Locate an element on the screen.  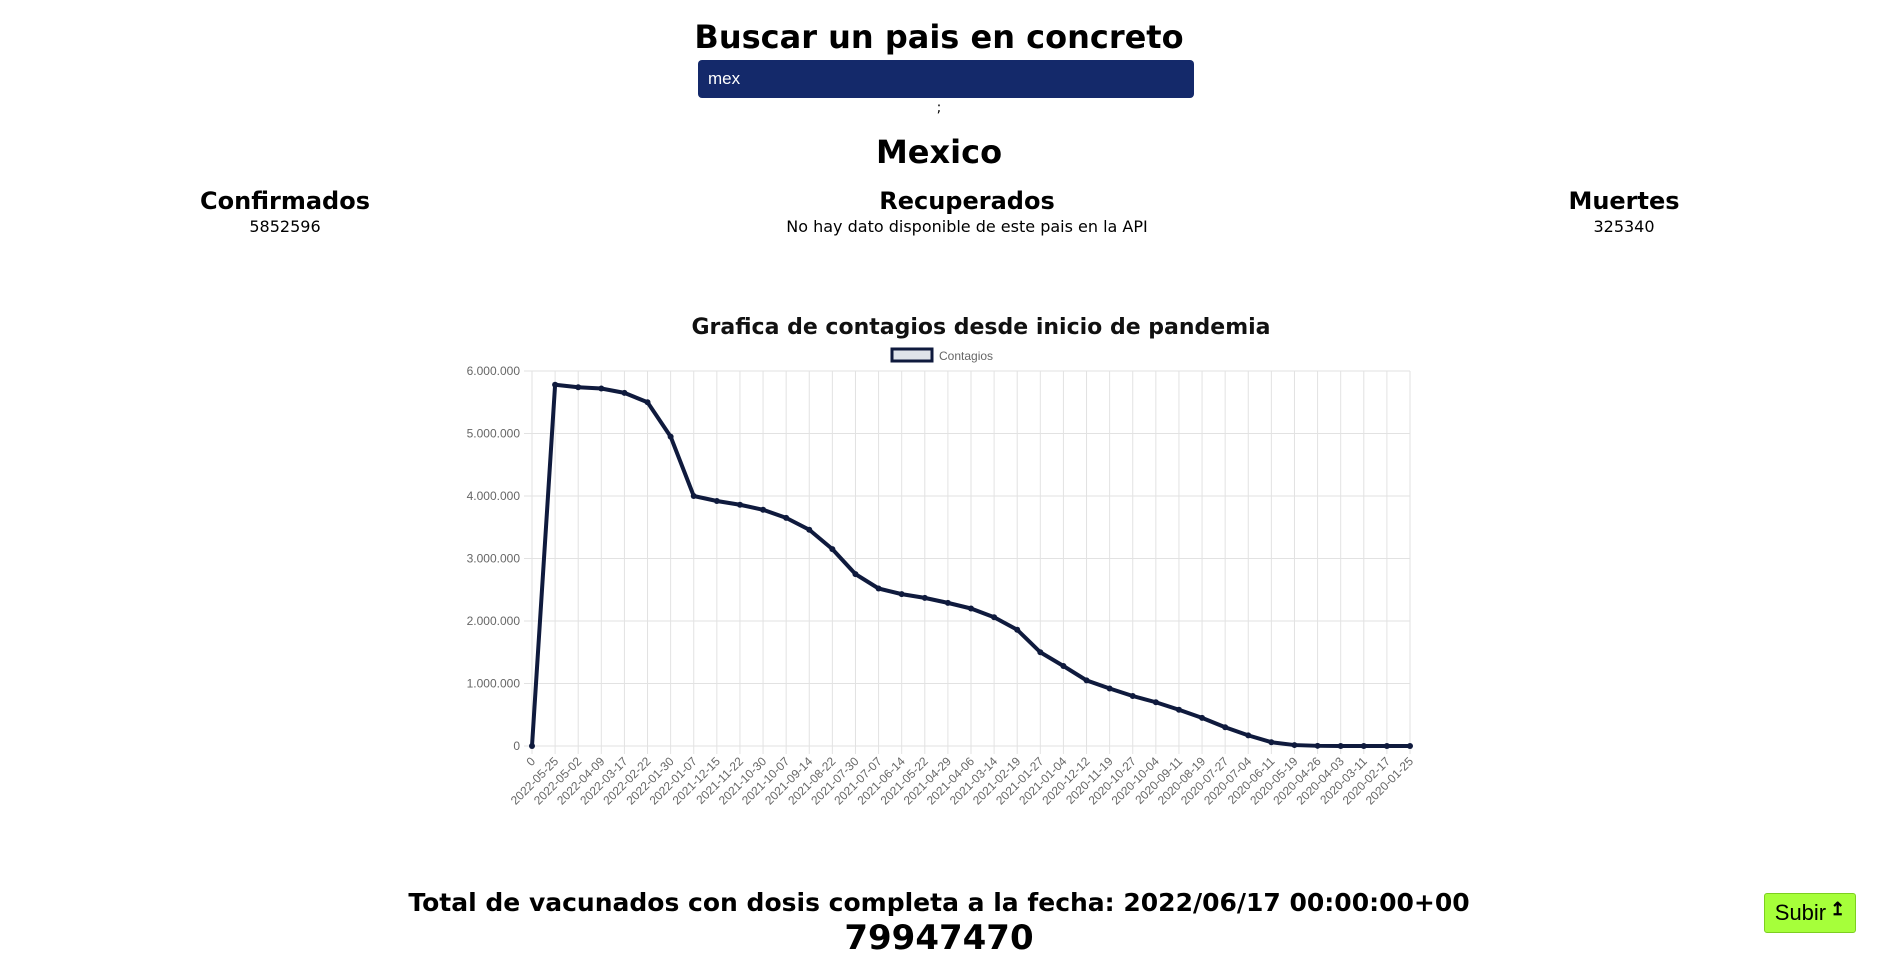
y-tick-label: 5.000.000 is located at coordinates (494, 434).